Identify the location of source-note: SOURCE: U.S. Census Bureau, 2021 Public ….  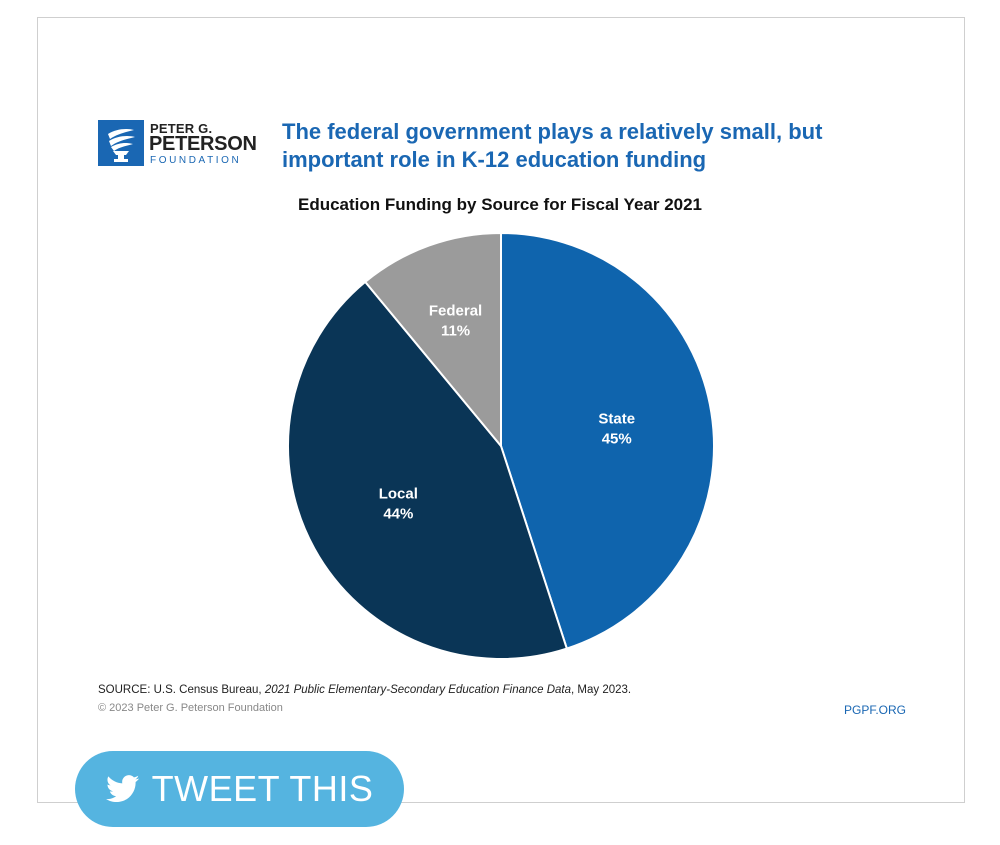
(364, 690).